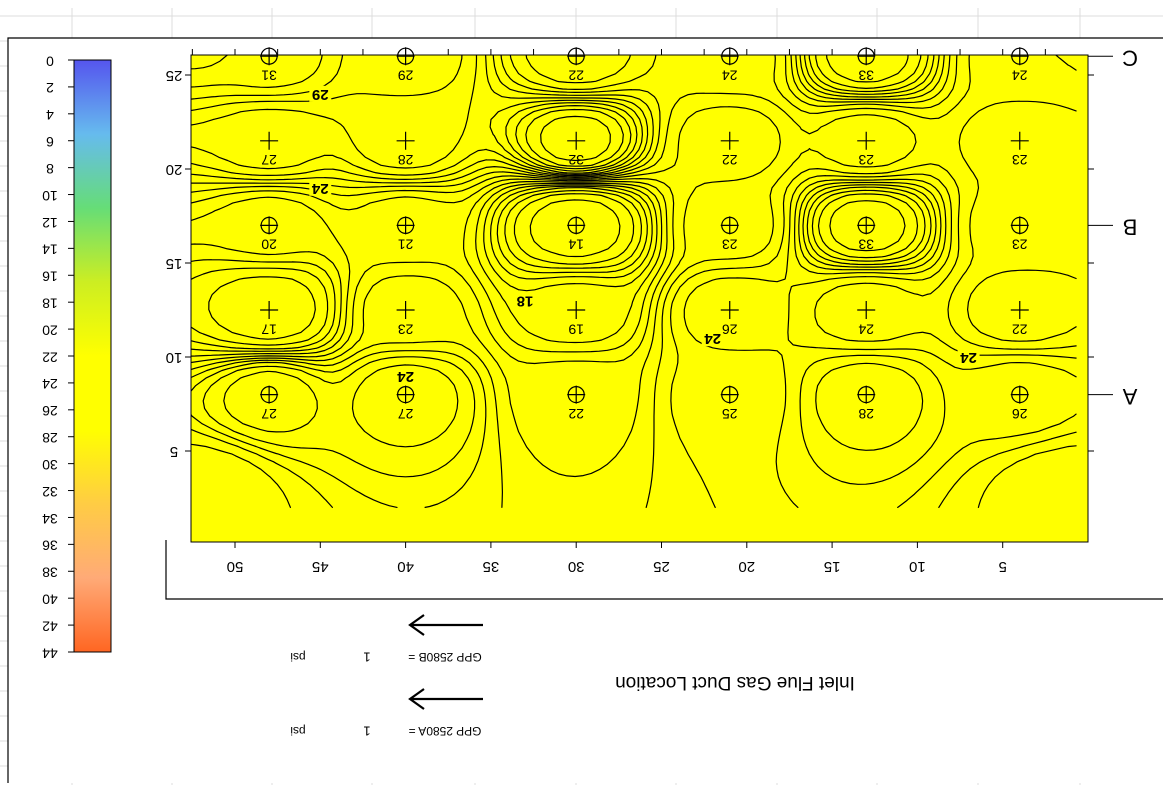 The height and width of the screenshot is (790, 1163). What do you see at coordinates (50, 169) in the screenshot?
I see `colorbar-tick-label: 8` at bounding box center [50, 169].